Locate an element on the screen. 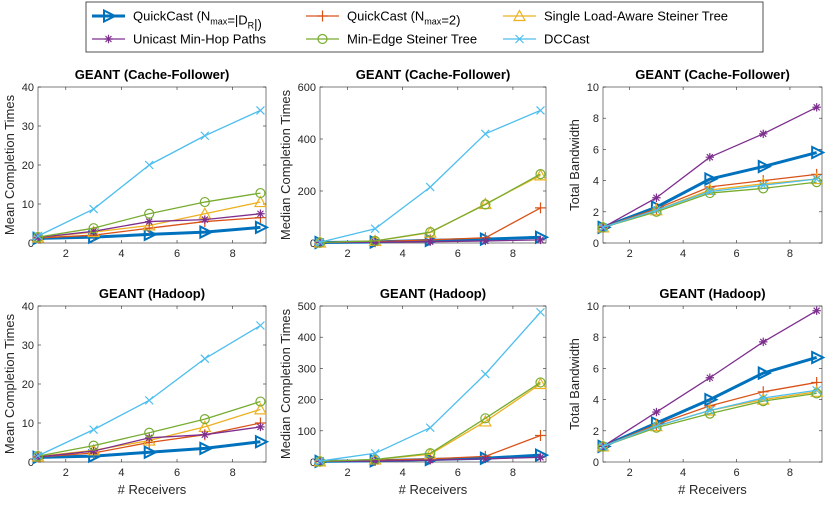 Image resolution: width=831 pixels, height=510 pixels. y-tick-label: 6 is located at coordinates (596, 150).